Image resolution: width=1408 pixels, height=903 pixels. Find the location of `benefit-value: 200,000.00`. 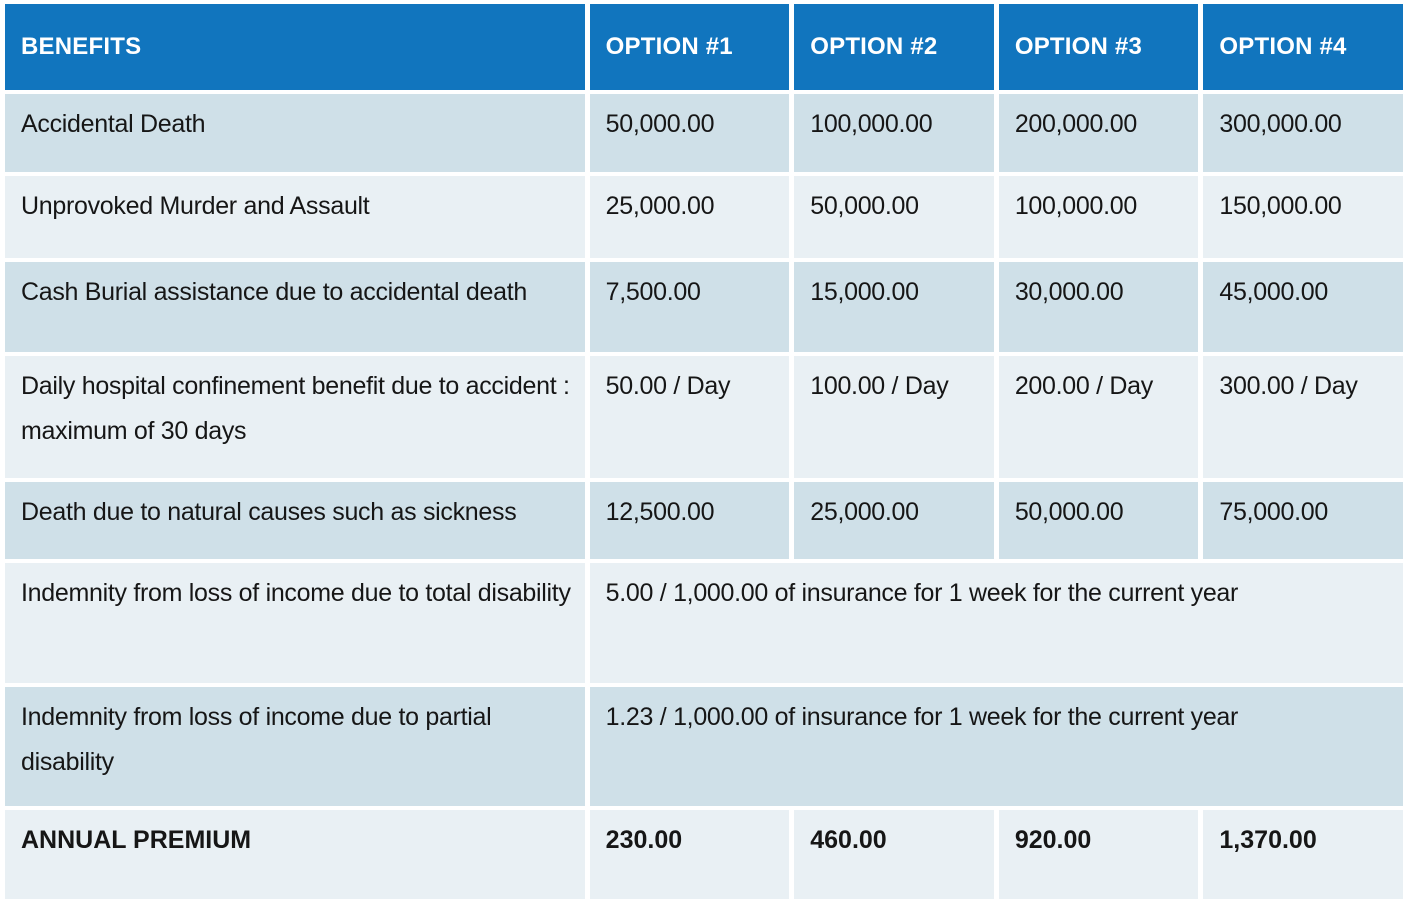

benefit-value: 200,000.00 is located at coordinates (1098, 133).